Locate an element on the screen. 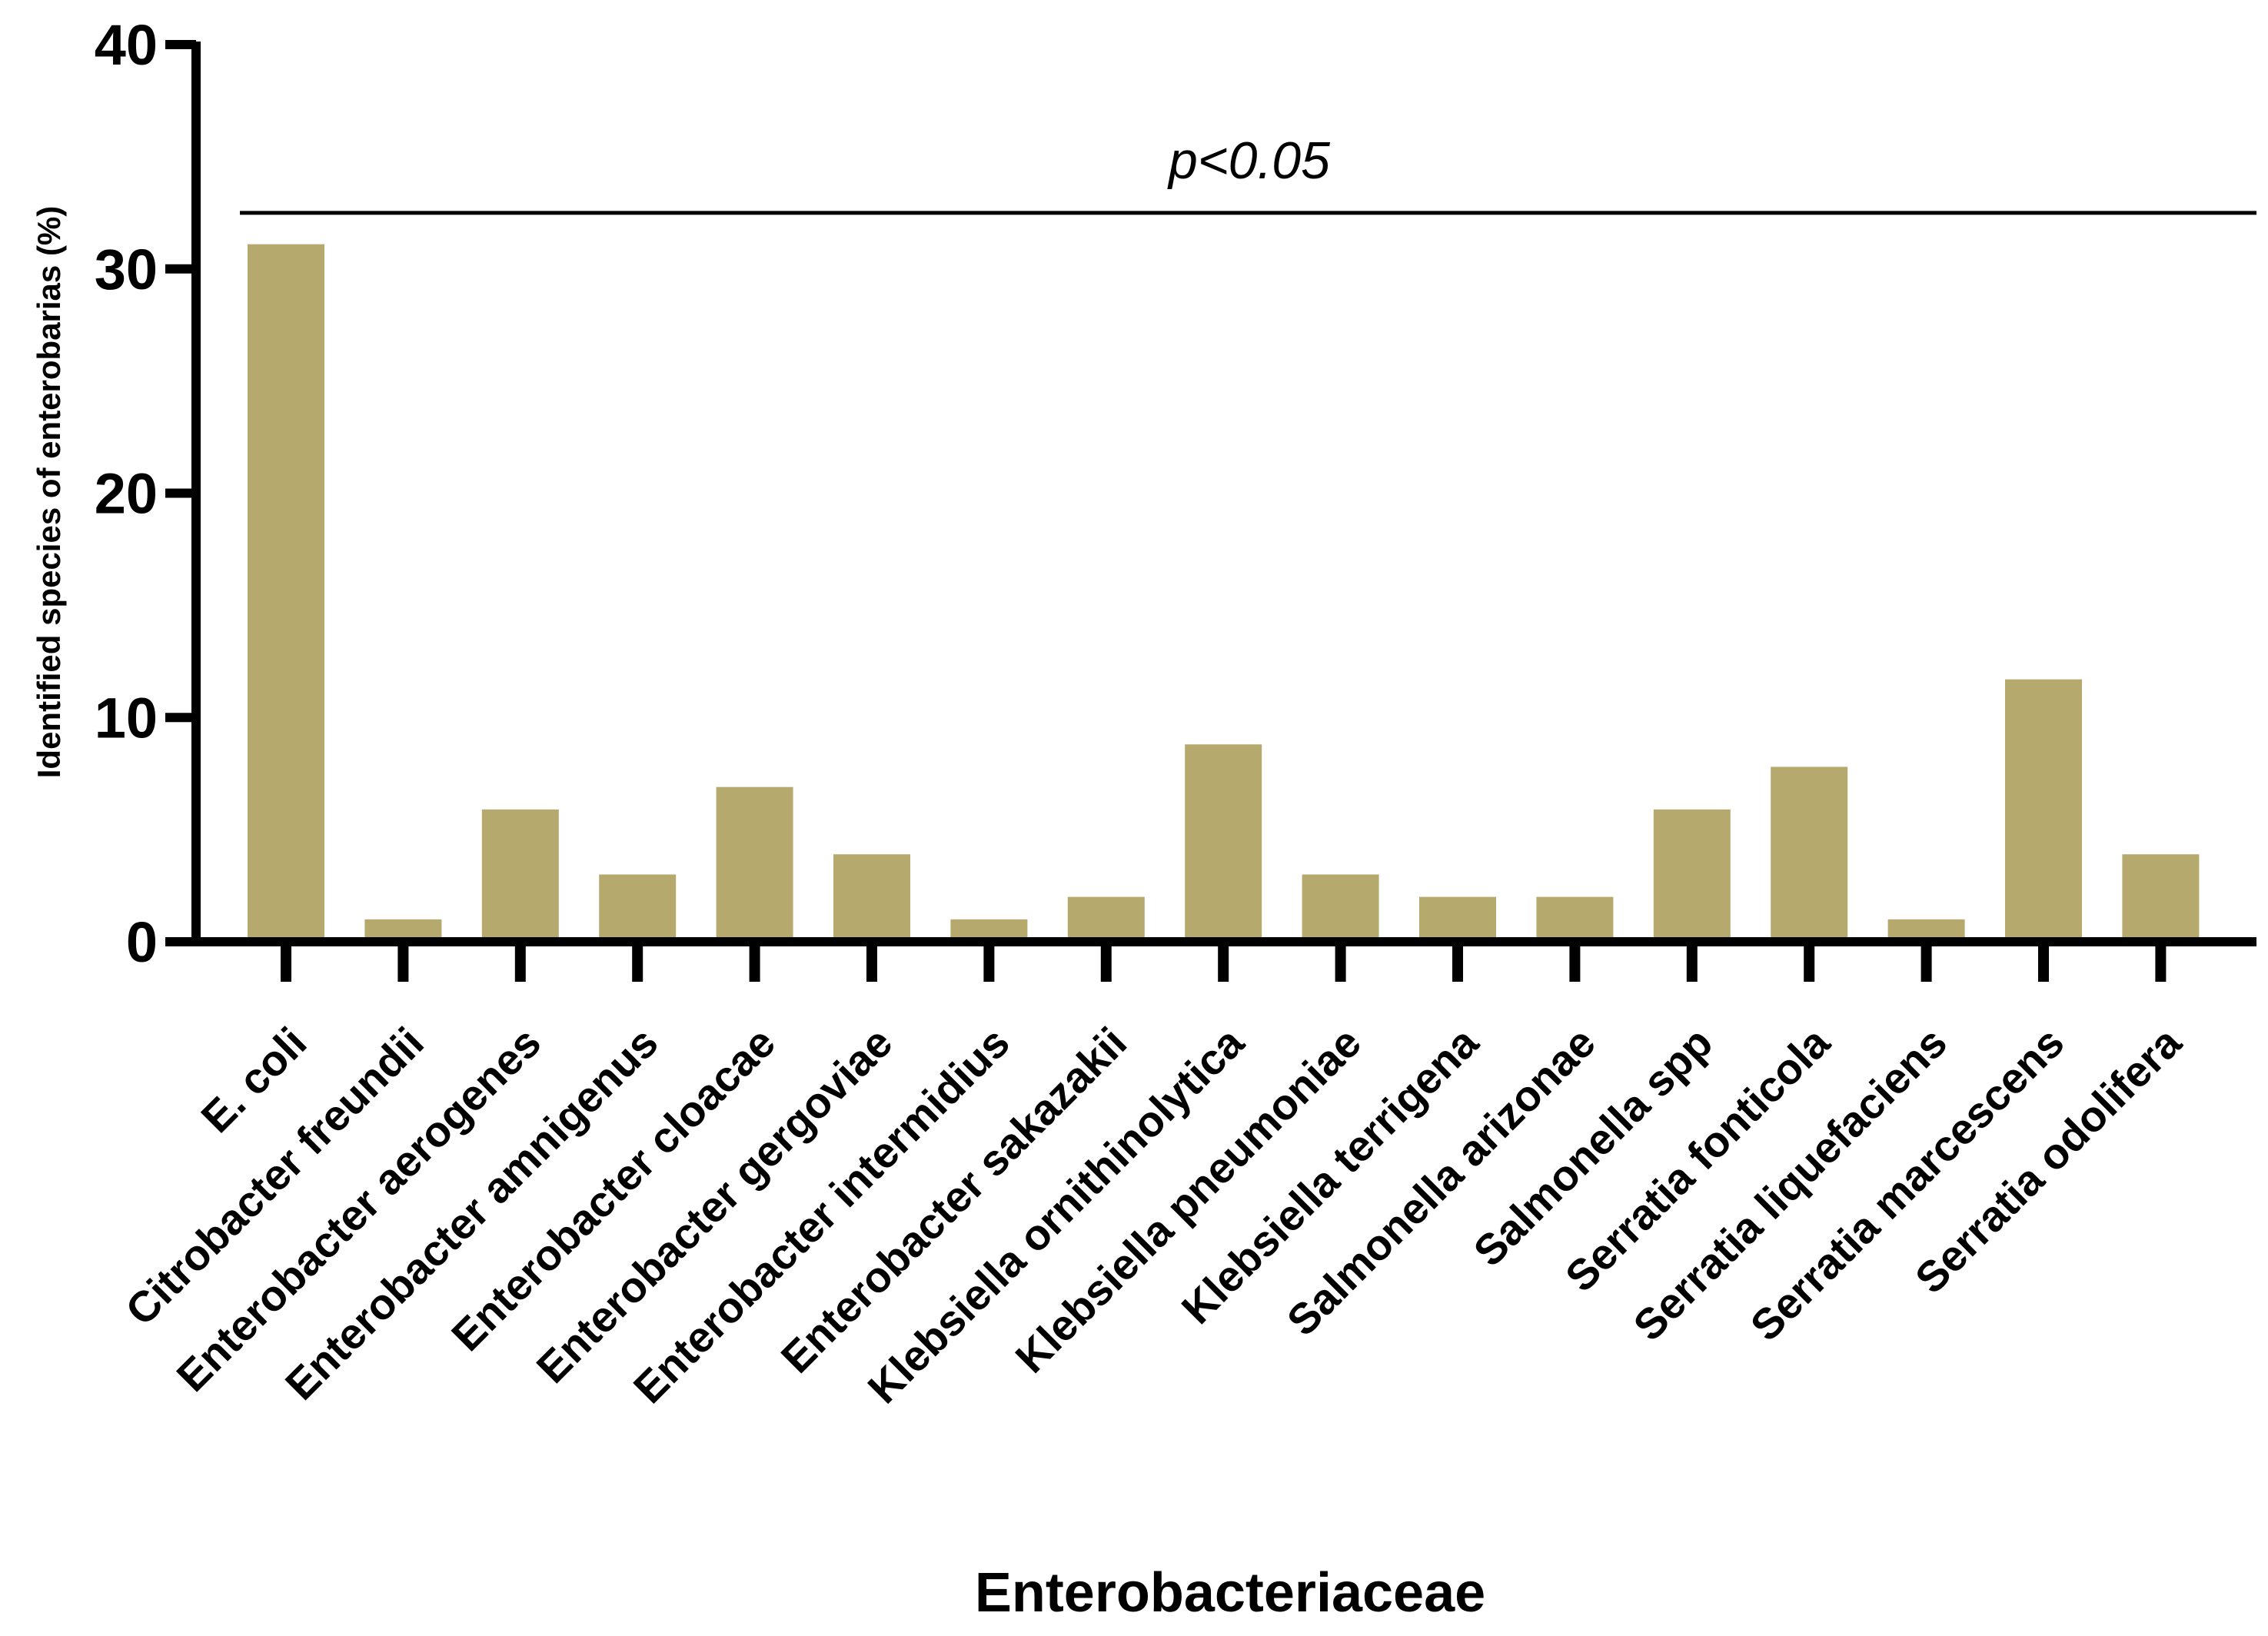  y-axis-title: Identified species of enterobarias (%) is located at coordinates (49, 493).